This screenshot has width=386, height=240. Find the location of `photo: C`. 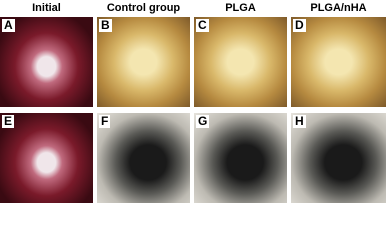

photo: C is located at coordinates (240, 62).